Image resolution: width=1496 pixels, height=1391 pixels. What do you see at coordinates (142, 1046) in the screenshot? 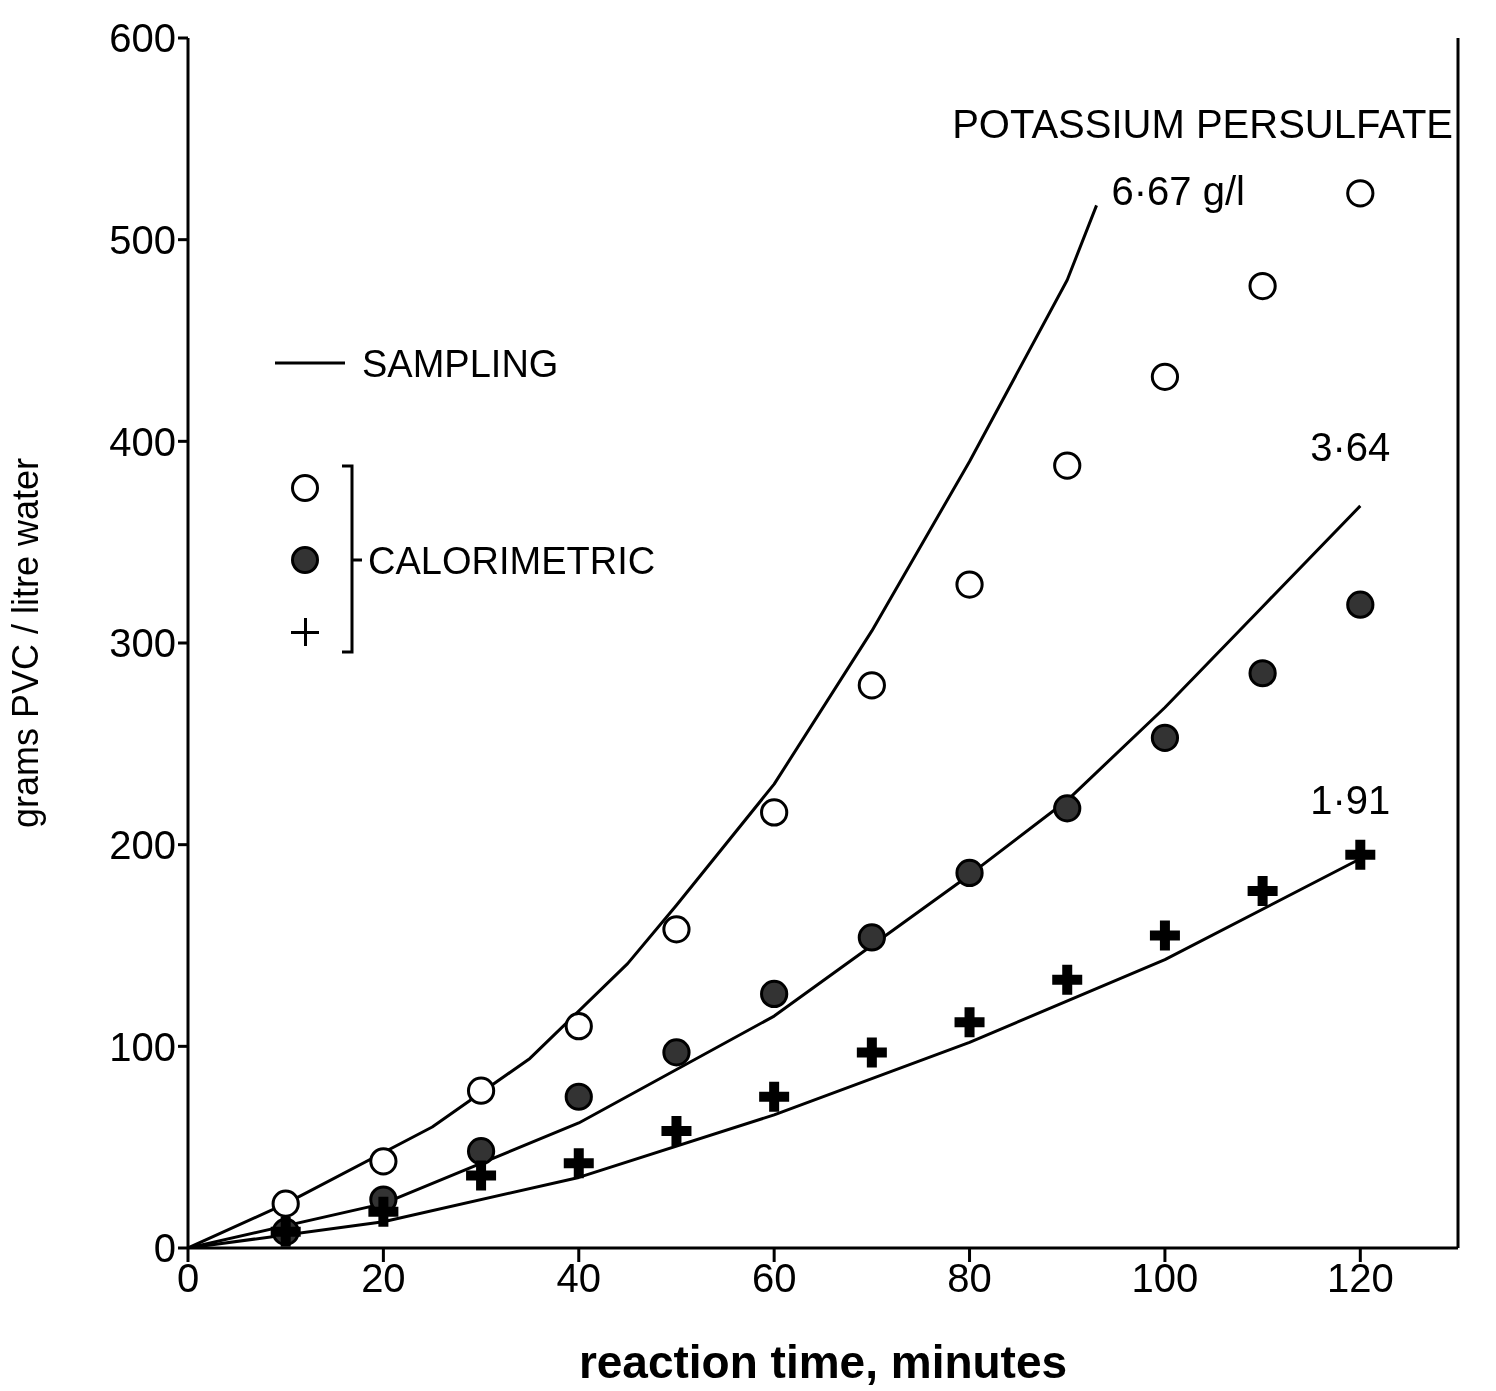
I see `y-tick-label: 100` at bounding box center [142, 1046].